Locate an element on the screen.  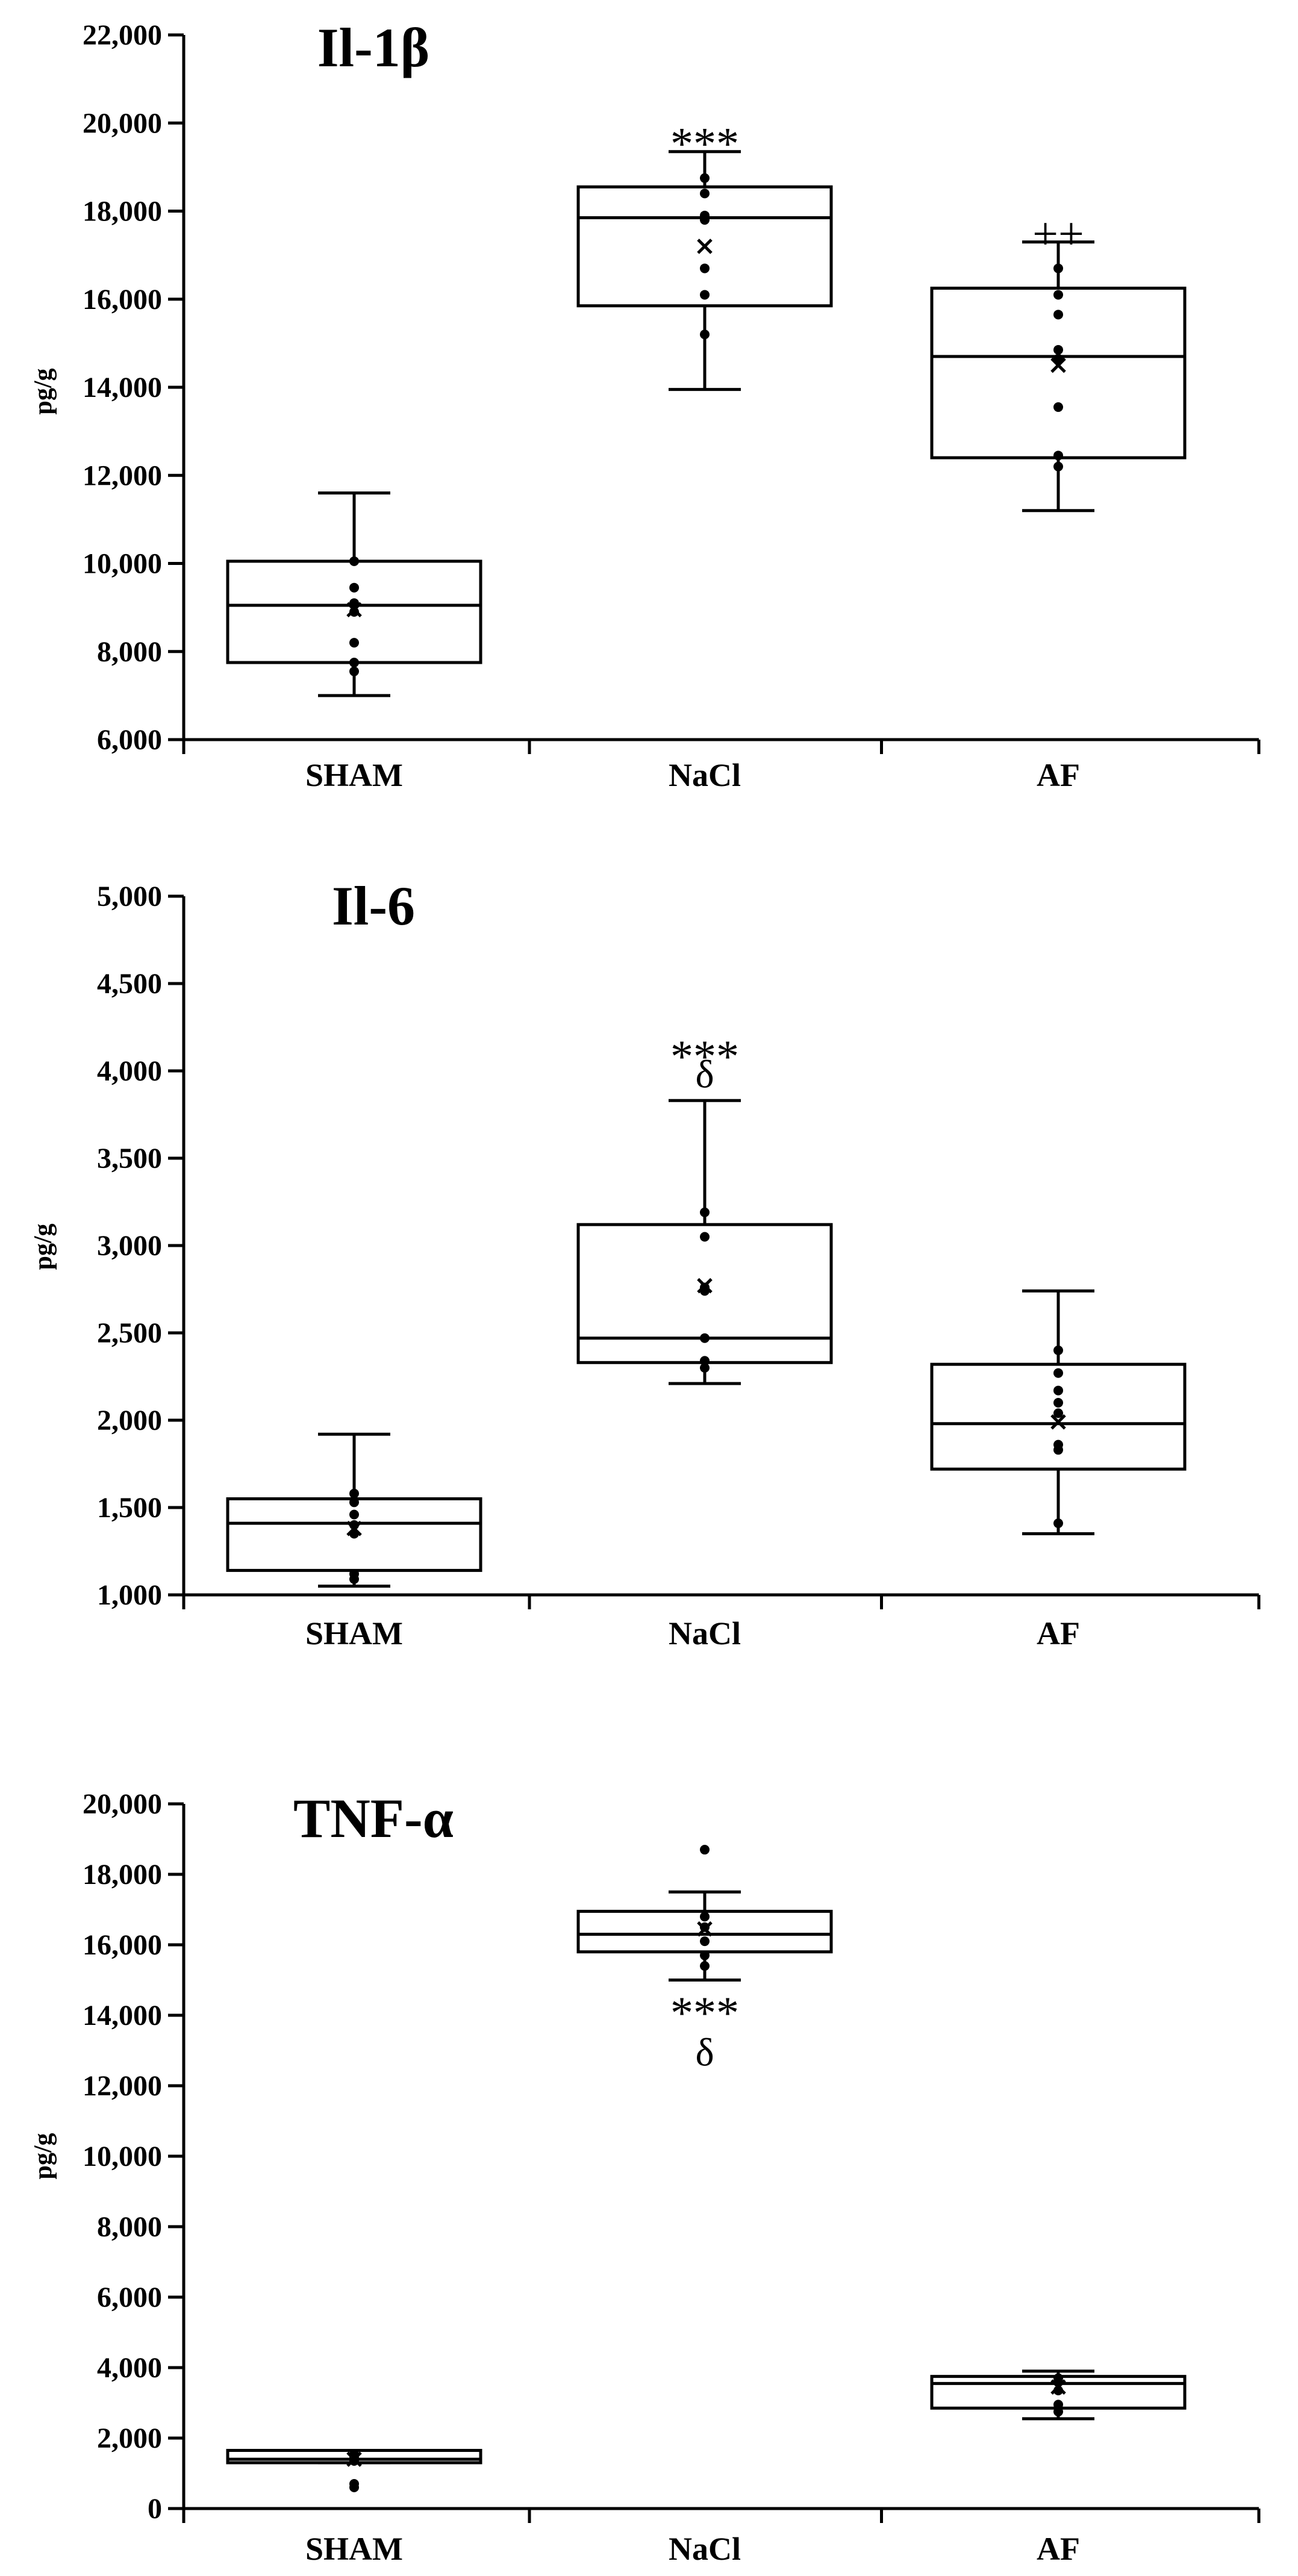
y-tick-label: 12,000 is located at coordinates (123, 2086).